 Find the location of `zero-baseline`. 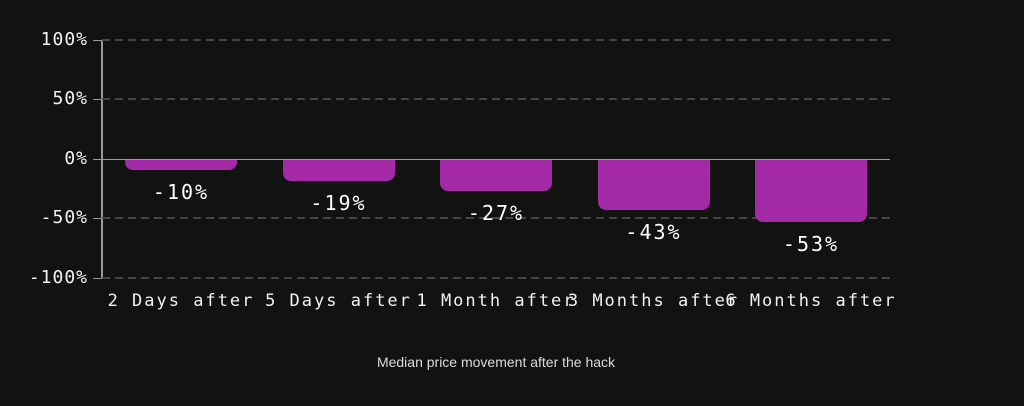

zero-baseline is located at coordinates (496, 159).